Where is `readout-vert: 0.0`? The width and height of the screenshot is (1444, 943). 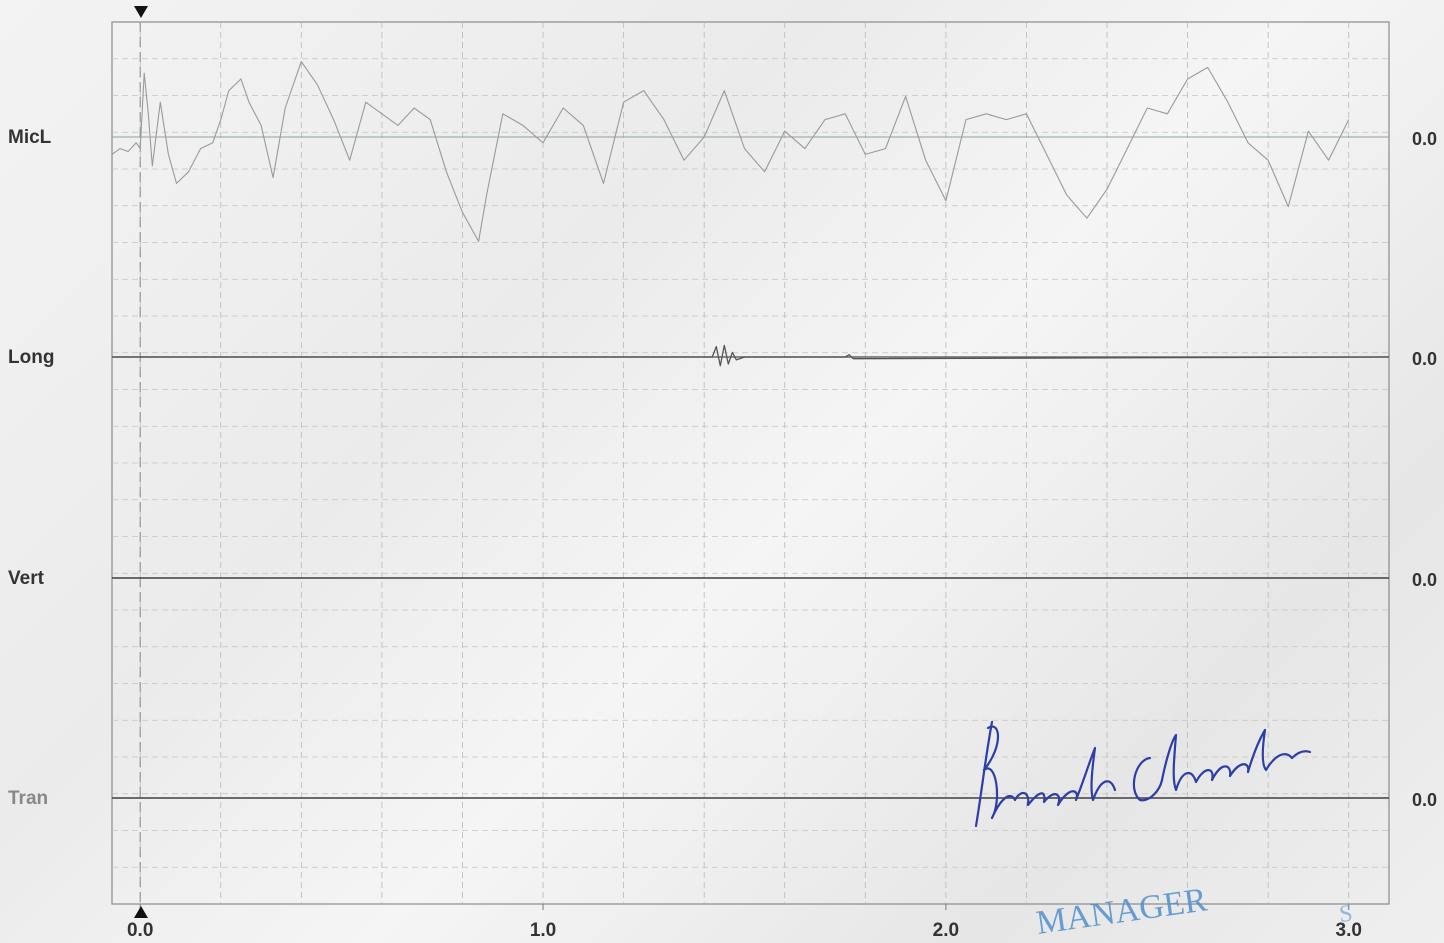 readout-vert: 0.0 is located at coordinates (1424, 580).